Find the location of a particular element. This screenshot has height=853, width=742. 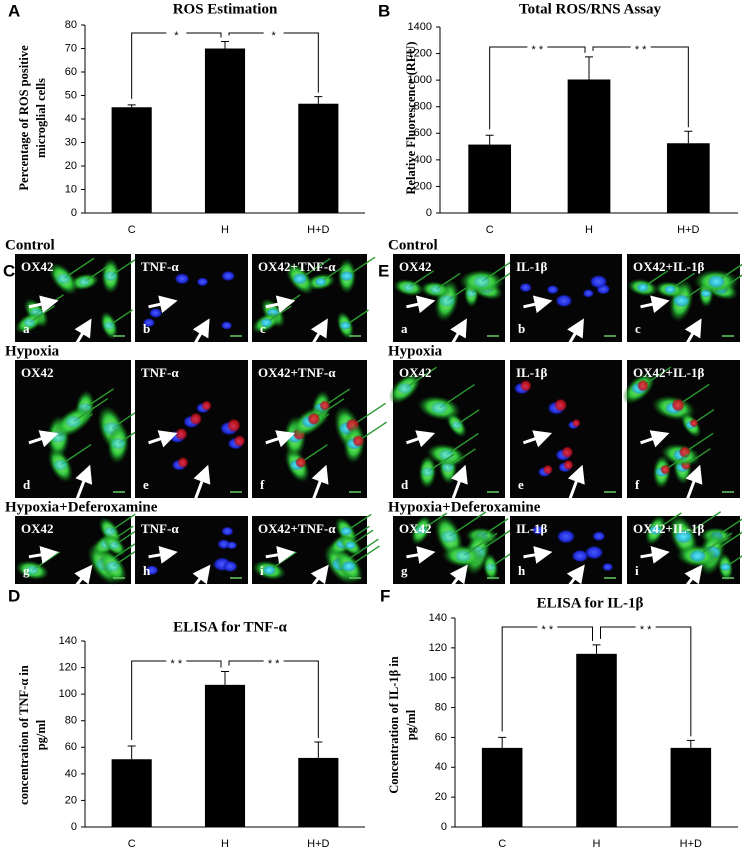

y-tick-label: 1200 is located at coordinates (420, 53).